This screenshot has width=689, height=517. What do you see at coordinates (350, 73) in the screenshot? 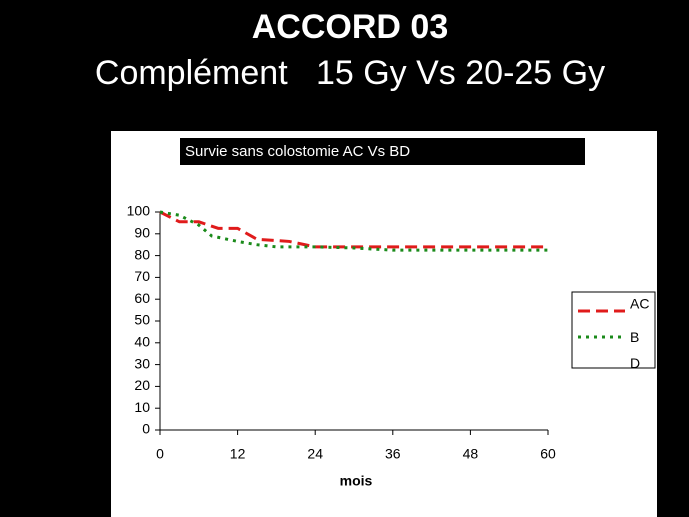
I see `slide-subtitle: Complément 15 Gy Vs 20-25 Gy` at bounding box center [350, 73].